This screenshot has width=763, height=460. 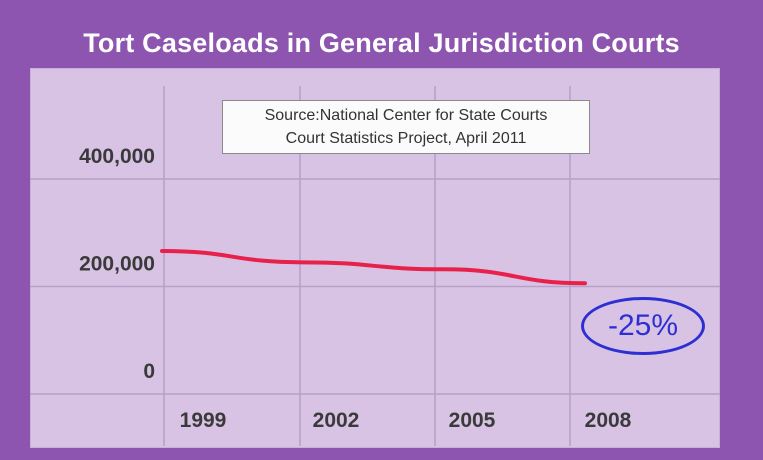 What do you see at coordinates (336, 420) in the screenshot?
I see `x-tick-label-1: 2002` at bounding box center [336, 420].